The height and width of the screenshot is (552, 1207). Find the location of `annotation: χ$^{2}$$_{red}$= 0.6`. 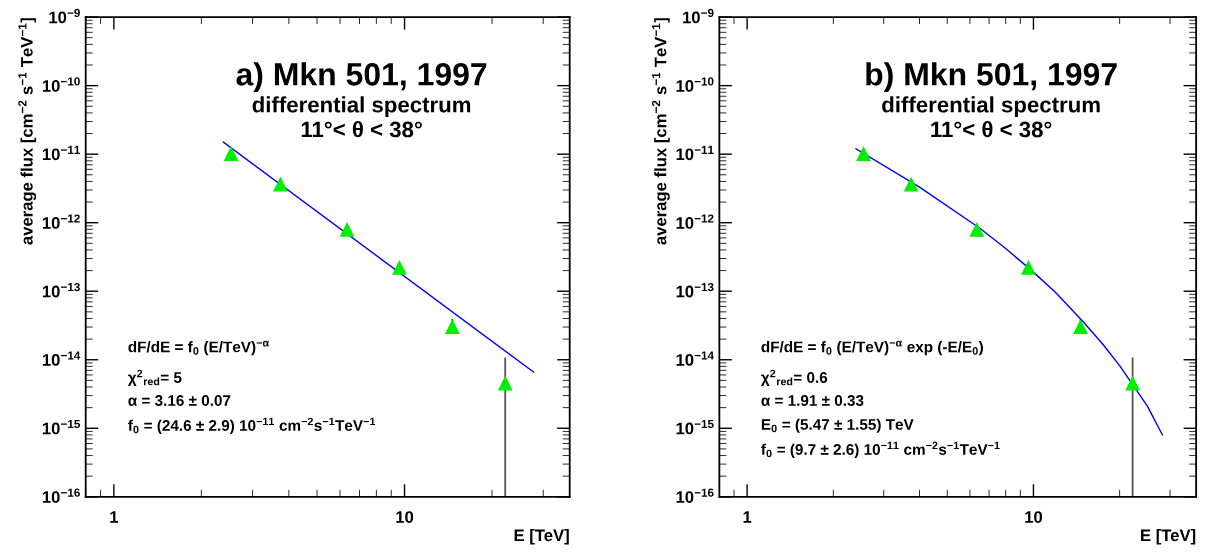

annotation: χ$^{2}$$_{red}$= 0.6 is located at coordinates (794, 377).